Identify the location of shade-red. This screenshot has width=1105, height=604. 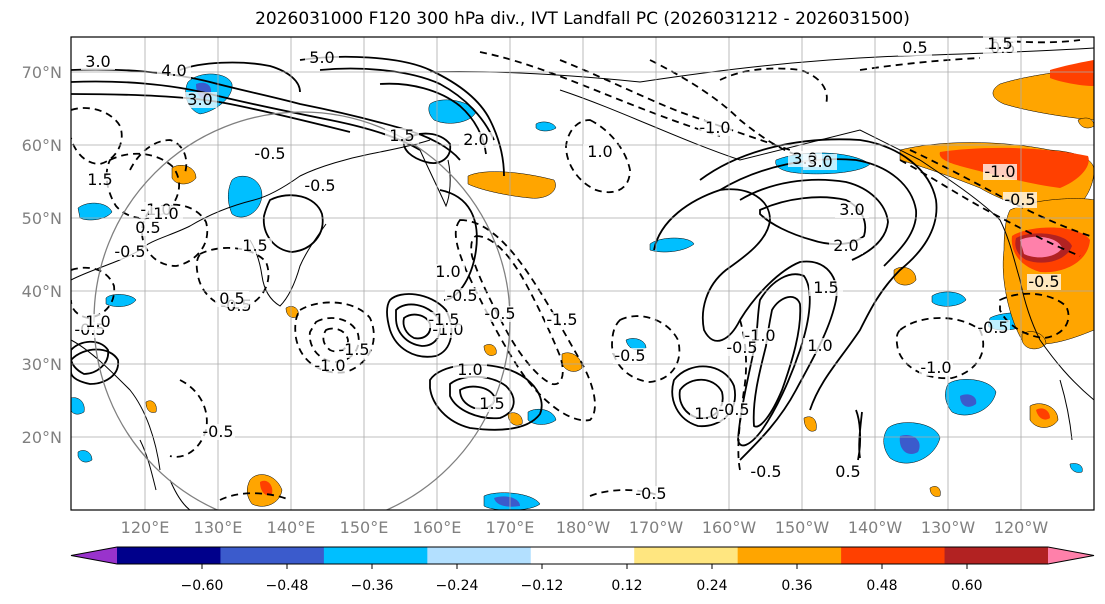
(1072, 73).